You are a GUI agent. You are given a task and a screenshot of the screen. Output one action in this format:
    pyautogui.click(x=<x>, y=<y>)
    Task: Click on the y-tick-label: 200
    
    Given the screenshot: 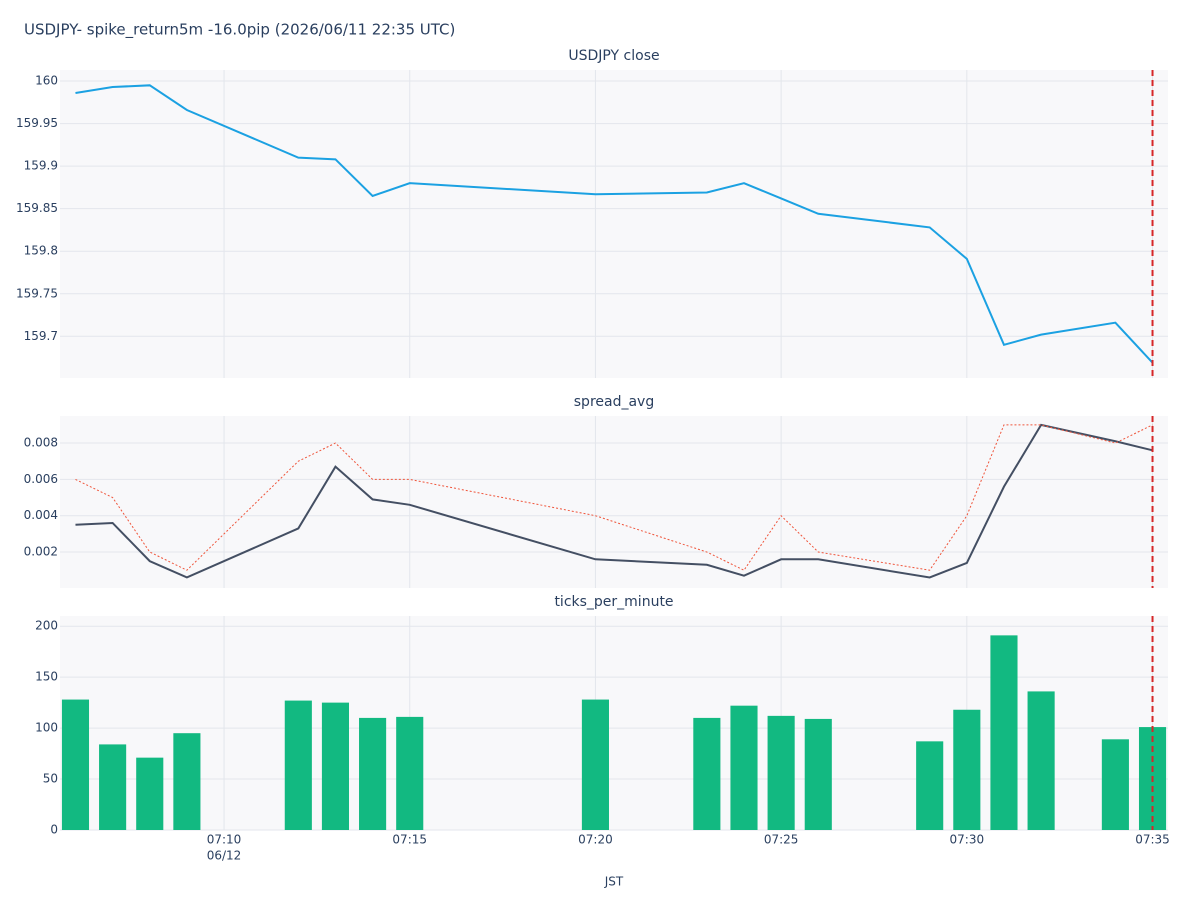 What is the action you would take?
    pyautogui.click(x=46, y=626)
    